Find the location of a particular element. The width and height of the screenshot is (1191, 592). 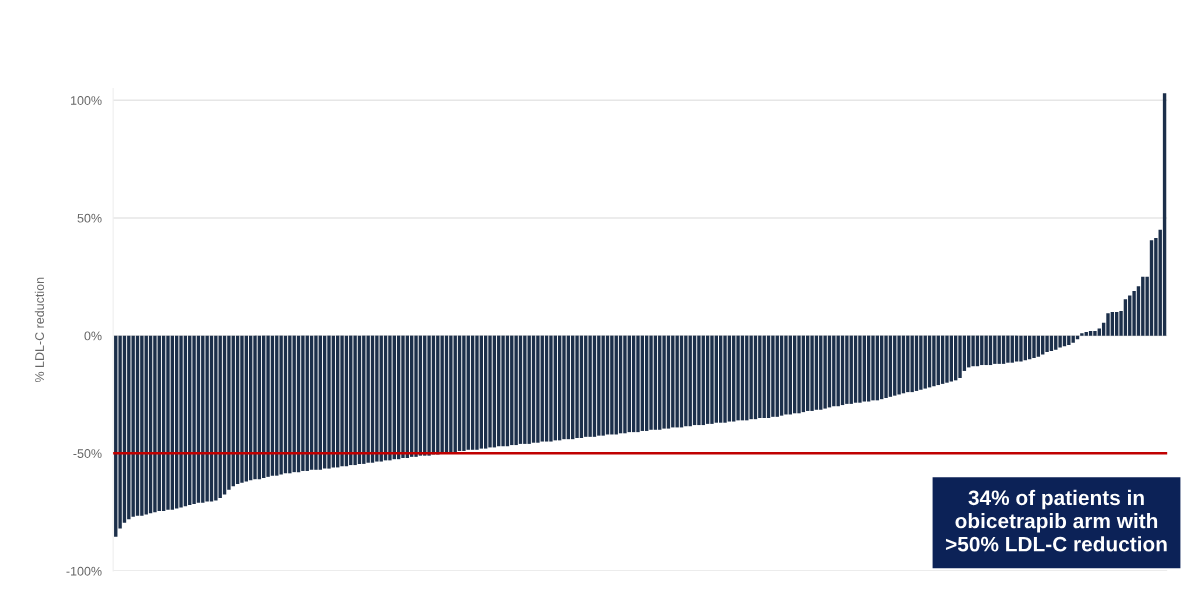

y-tick-label: 100% is located at coordinates (86, 100).